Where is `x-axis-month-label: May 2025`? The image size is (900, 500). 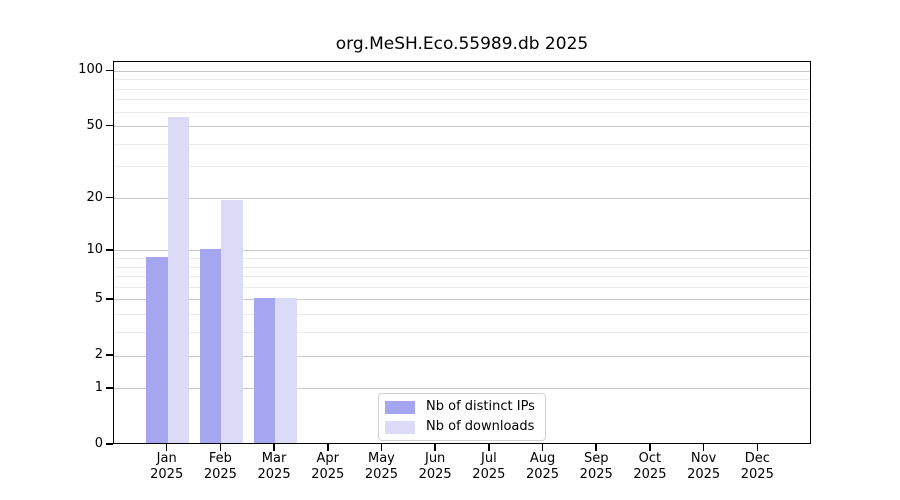 x-axis-month-label: May 2025 is located at coordinates (381, 466).